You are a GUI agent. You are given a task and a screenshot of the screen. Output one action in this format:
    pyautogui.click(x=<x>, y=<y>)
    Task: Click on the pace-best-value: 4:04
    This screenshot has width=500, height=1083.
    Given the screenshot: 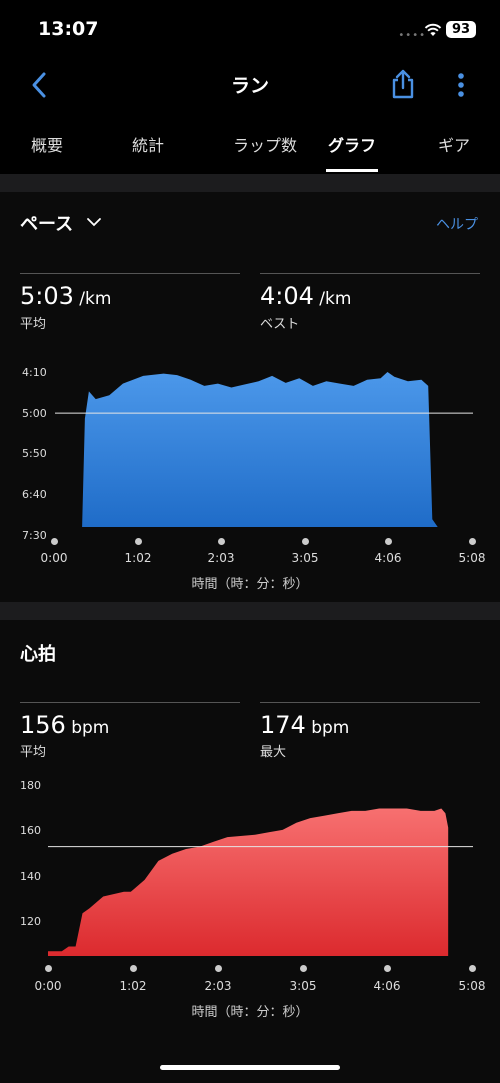 What is the action you would take?
    pyautogui.click(x=287, y=296)
    